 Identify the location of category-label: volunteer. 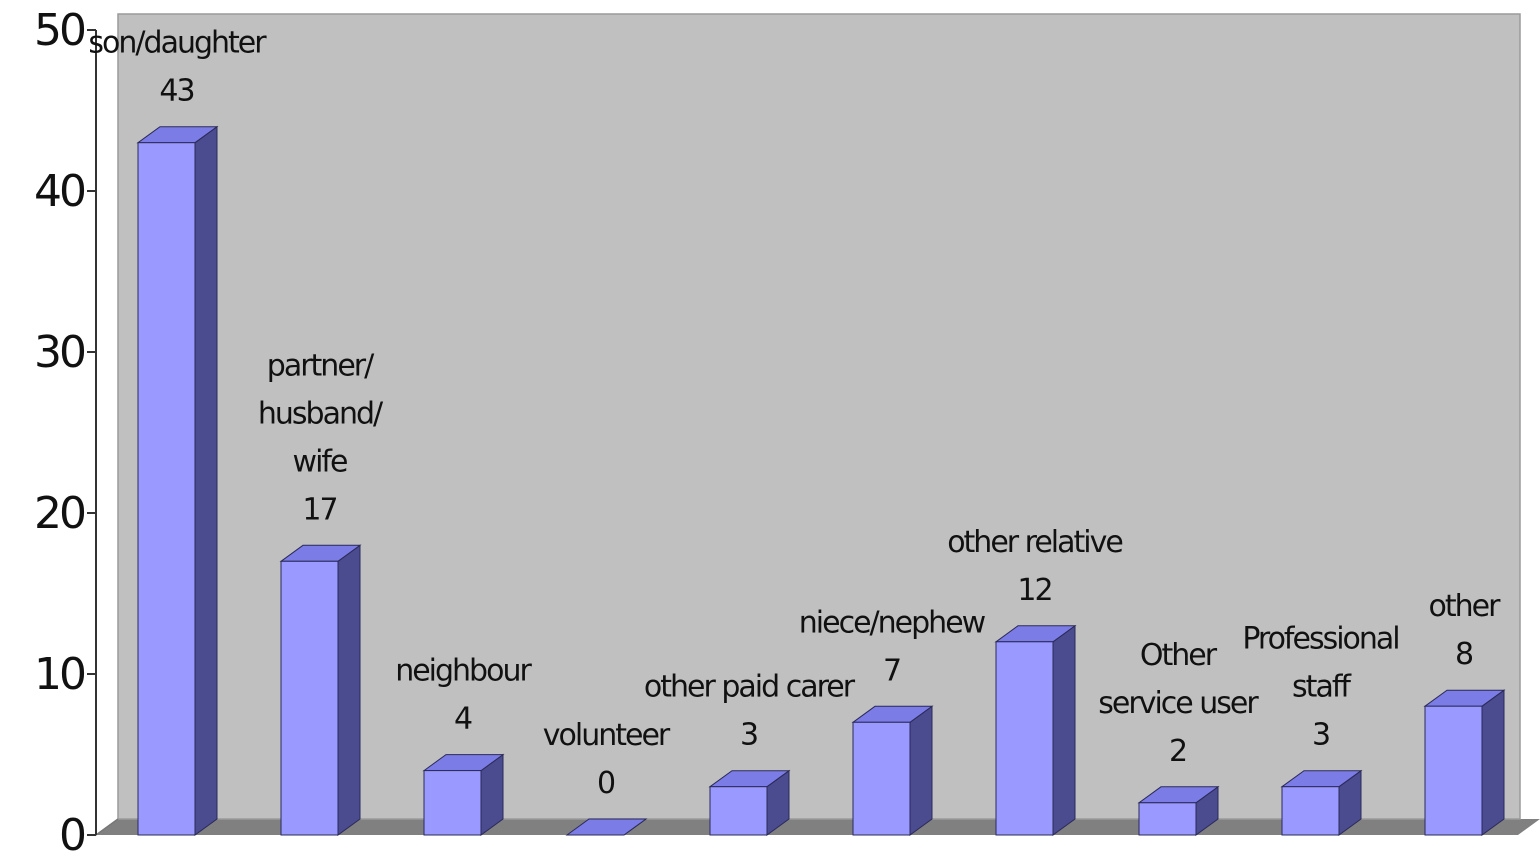
(607, 735).